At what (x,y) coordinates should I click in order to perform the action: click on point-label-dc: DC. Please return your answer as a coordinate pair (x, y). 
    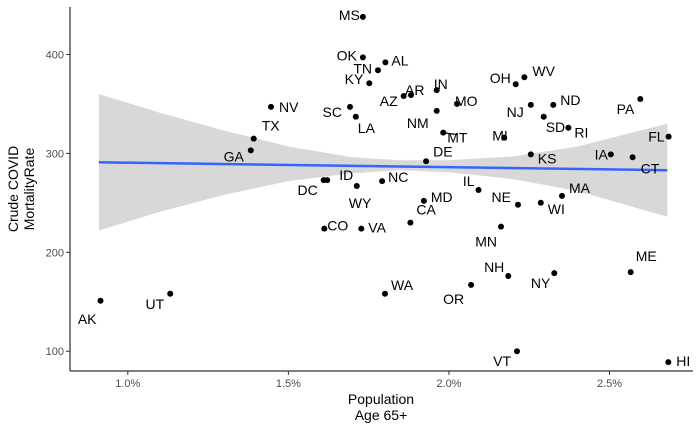
    Looking at the image, I should click on (307, 190).